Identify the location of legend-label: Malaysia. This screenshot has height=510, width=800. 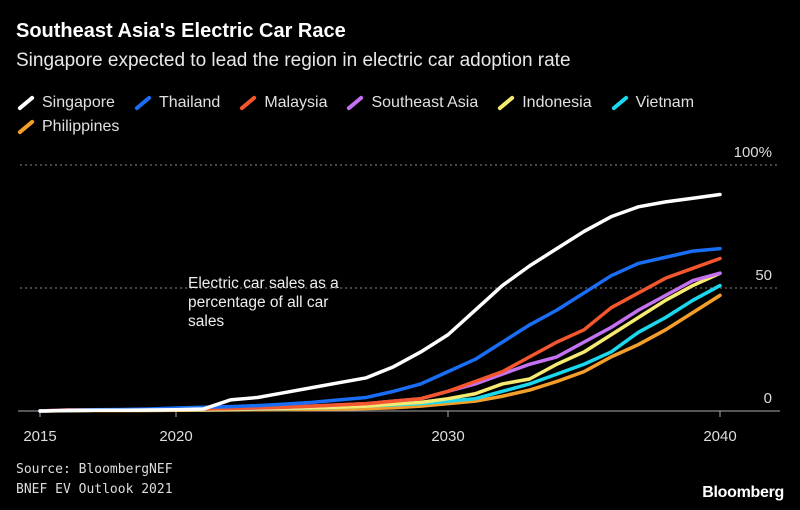
(296, 102).